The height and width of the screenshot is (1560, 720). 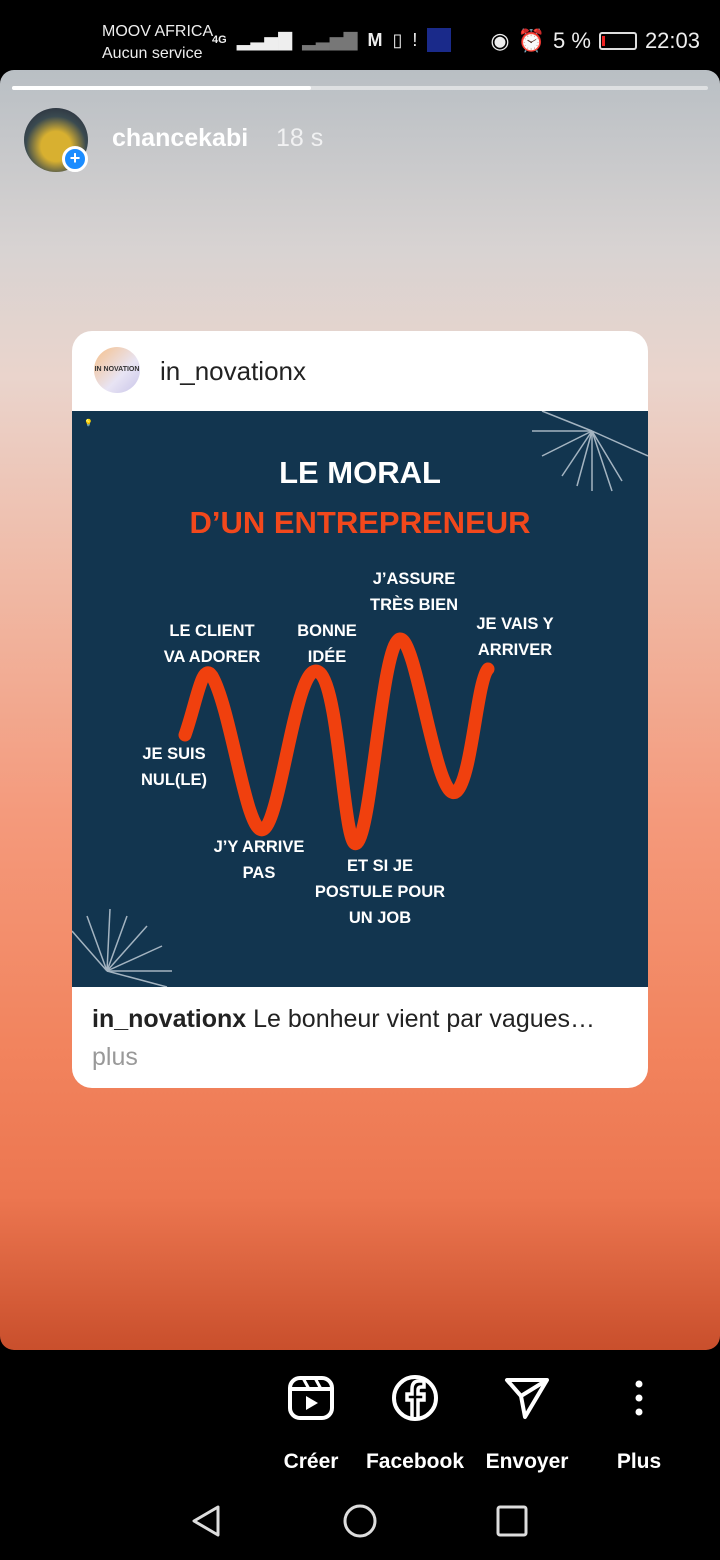 I want to click on create-button: Créer, so click(x=311, y=1422).